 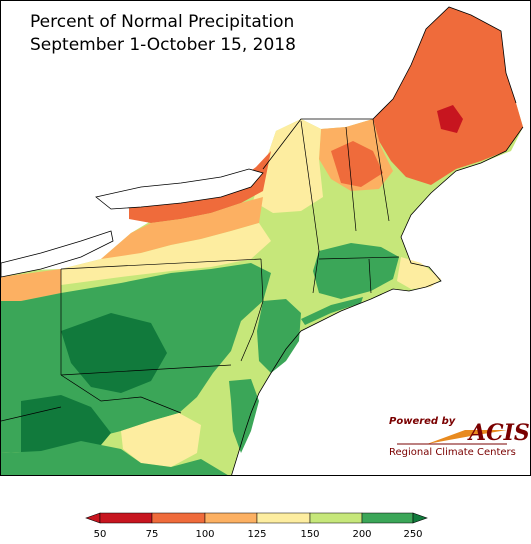 I want to click on acis-swoosh-icon, so click(x=452, y=437).